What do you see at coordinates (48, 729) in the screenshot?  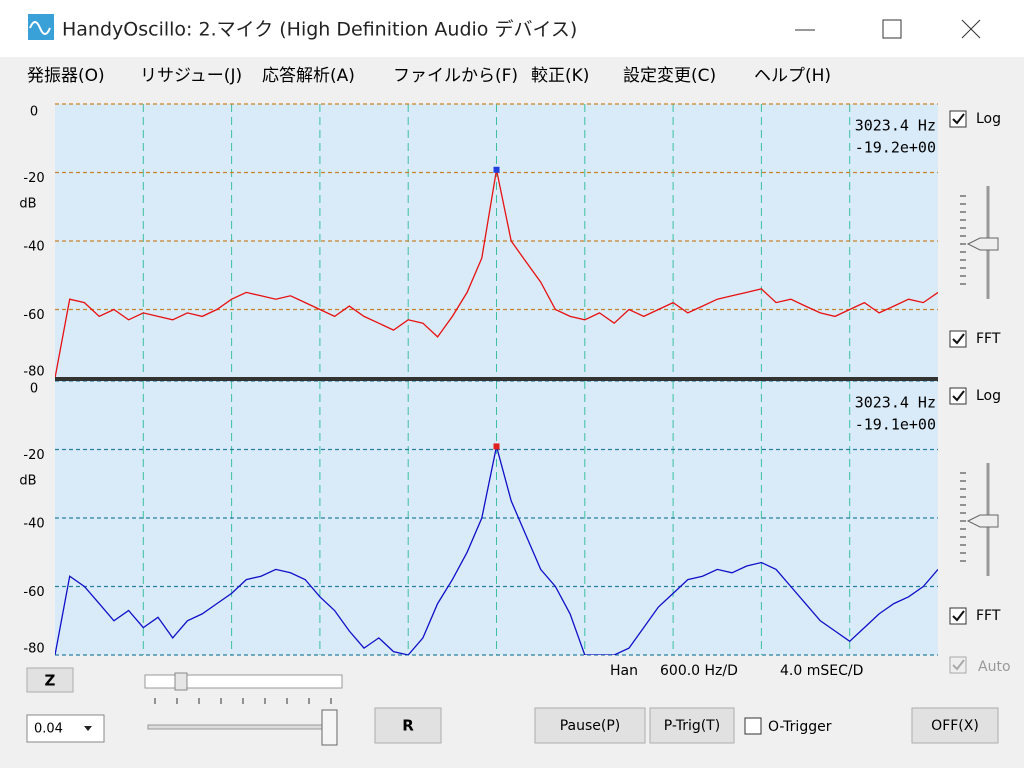 I see `scale-select-value: 0.04` at bounding box center [48, 729].